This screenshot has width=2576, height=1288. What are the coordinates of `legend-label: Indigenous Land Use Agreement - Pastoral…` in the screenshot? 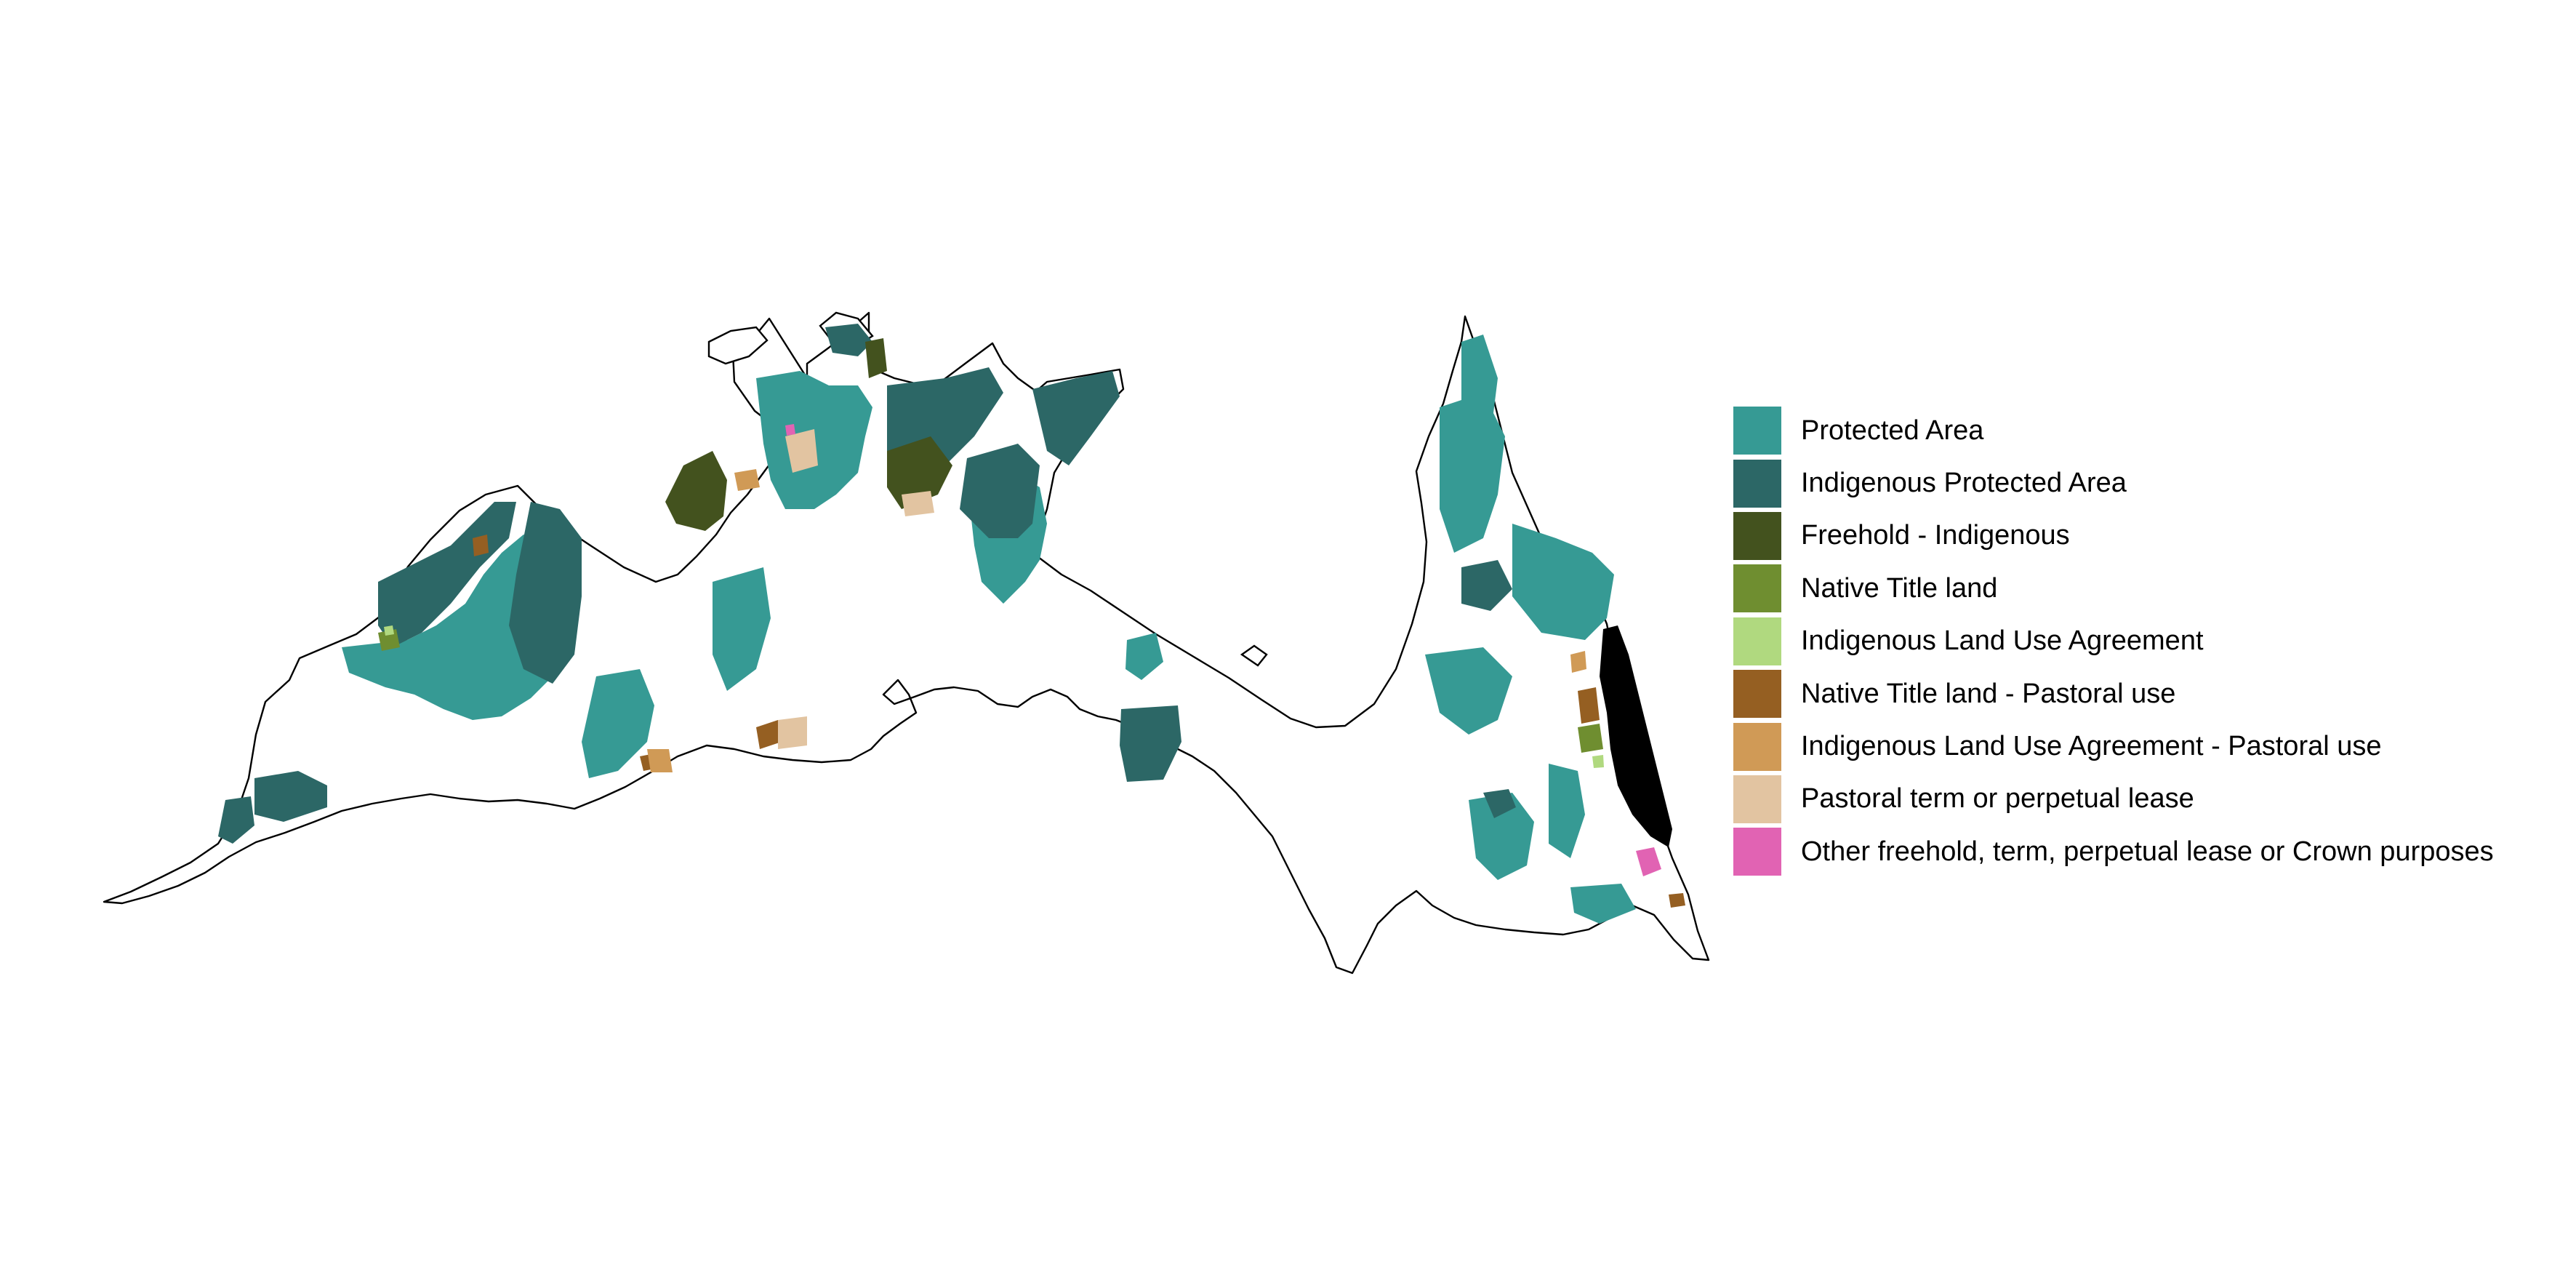 It's located at (2091, 746).